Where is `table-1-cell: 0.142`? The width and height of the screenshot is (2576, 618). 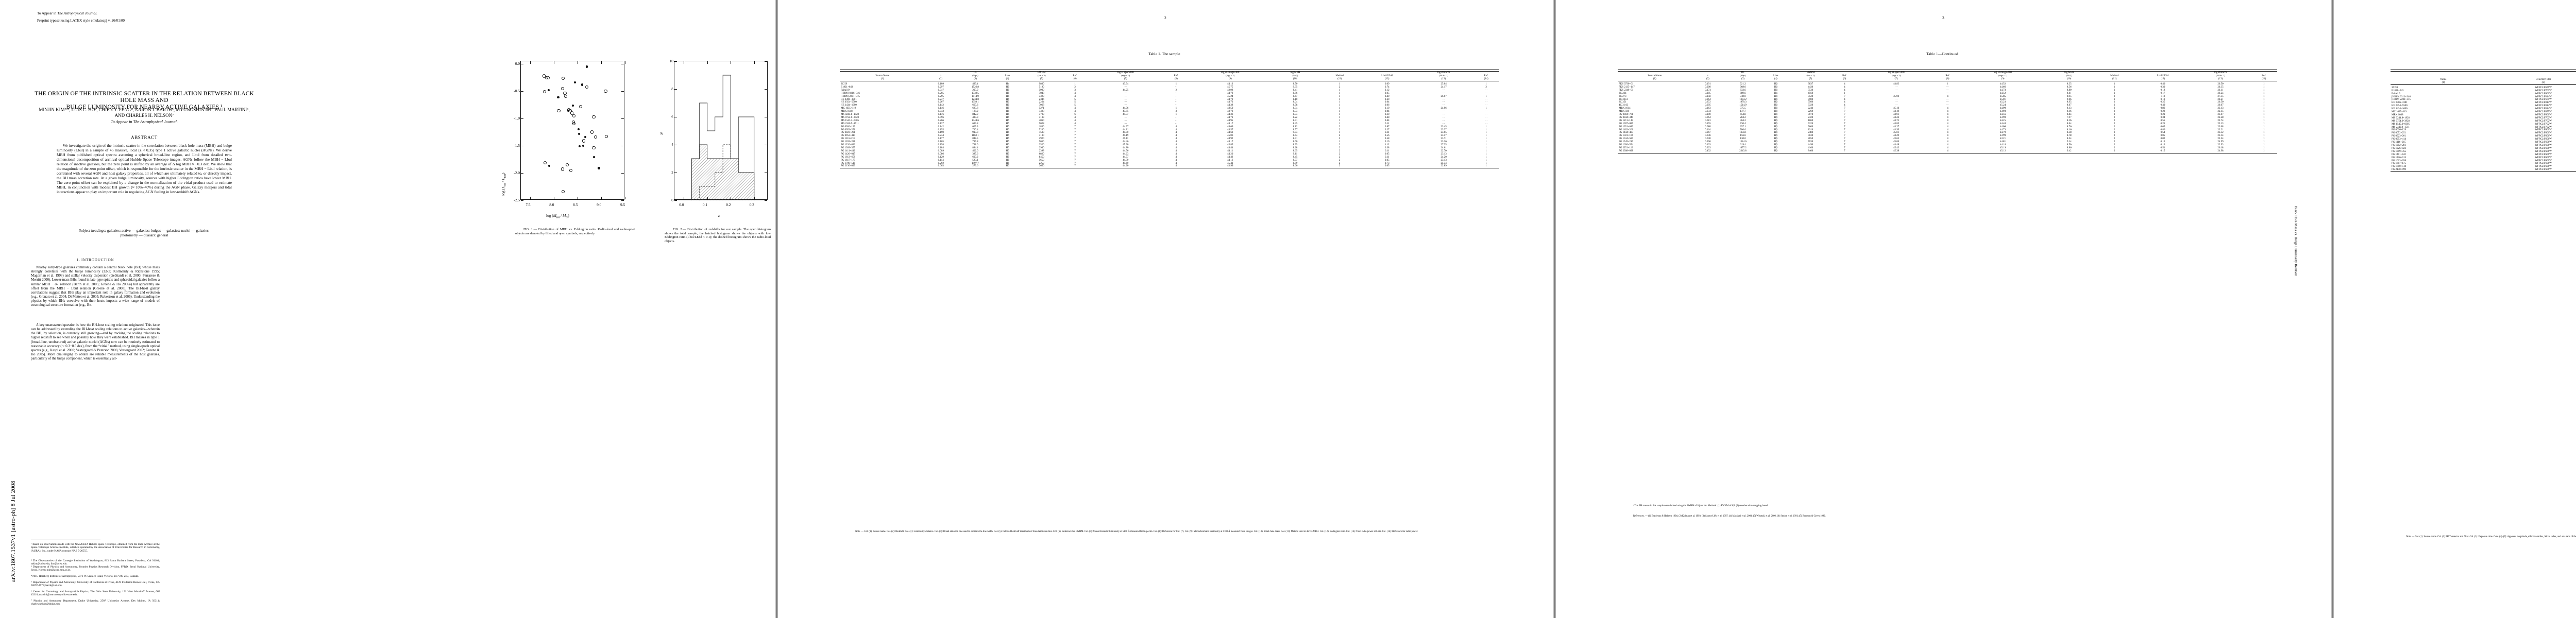 table-1-cell: 0.142 is located at coordinates (941, 105).